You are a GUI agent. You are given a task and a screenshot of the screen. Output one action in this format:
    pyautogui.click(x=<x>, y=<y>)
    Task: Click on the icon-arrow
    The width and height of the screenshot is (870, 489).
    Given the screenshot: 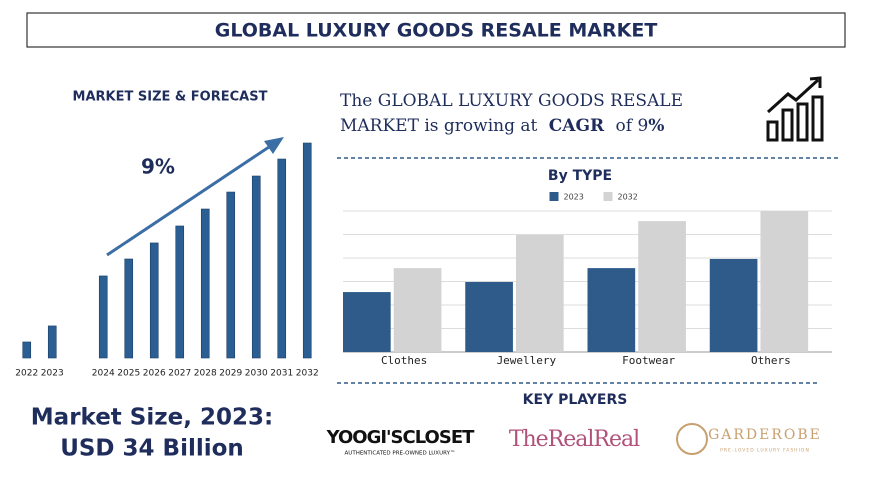 What is the action you would take?
    pyautogui.click(x=793, y=96)
    